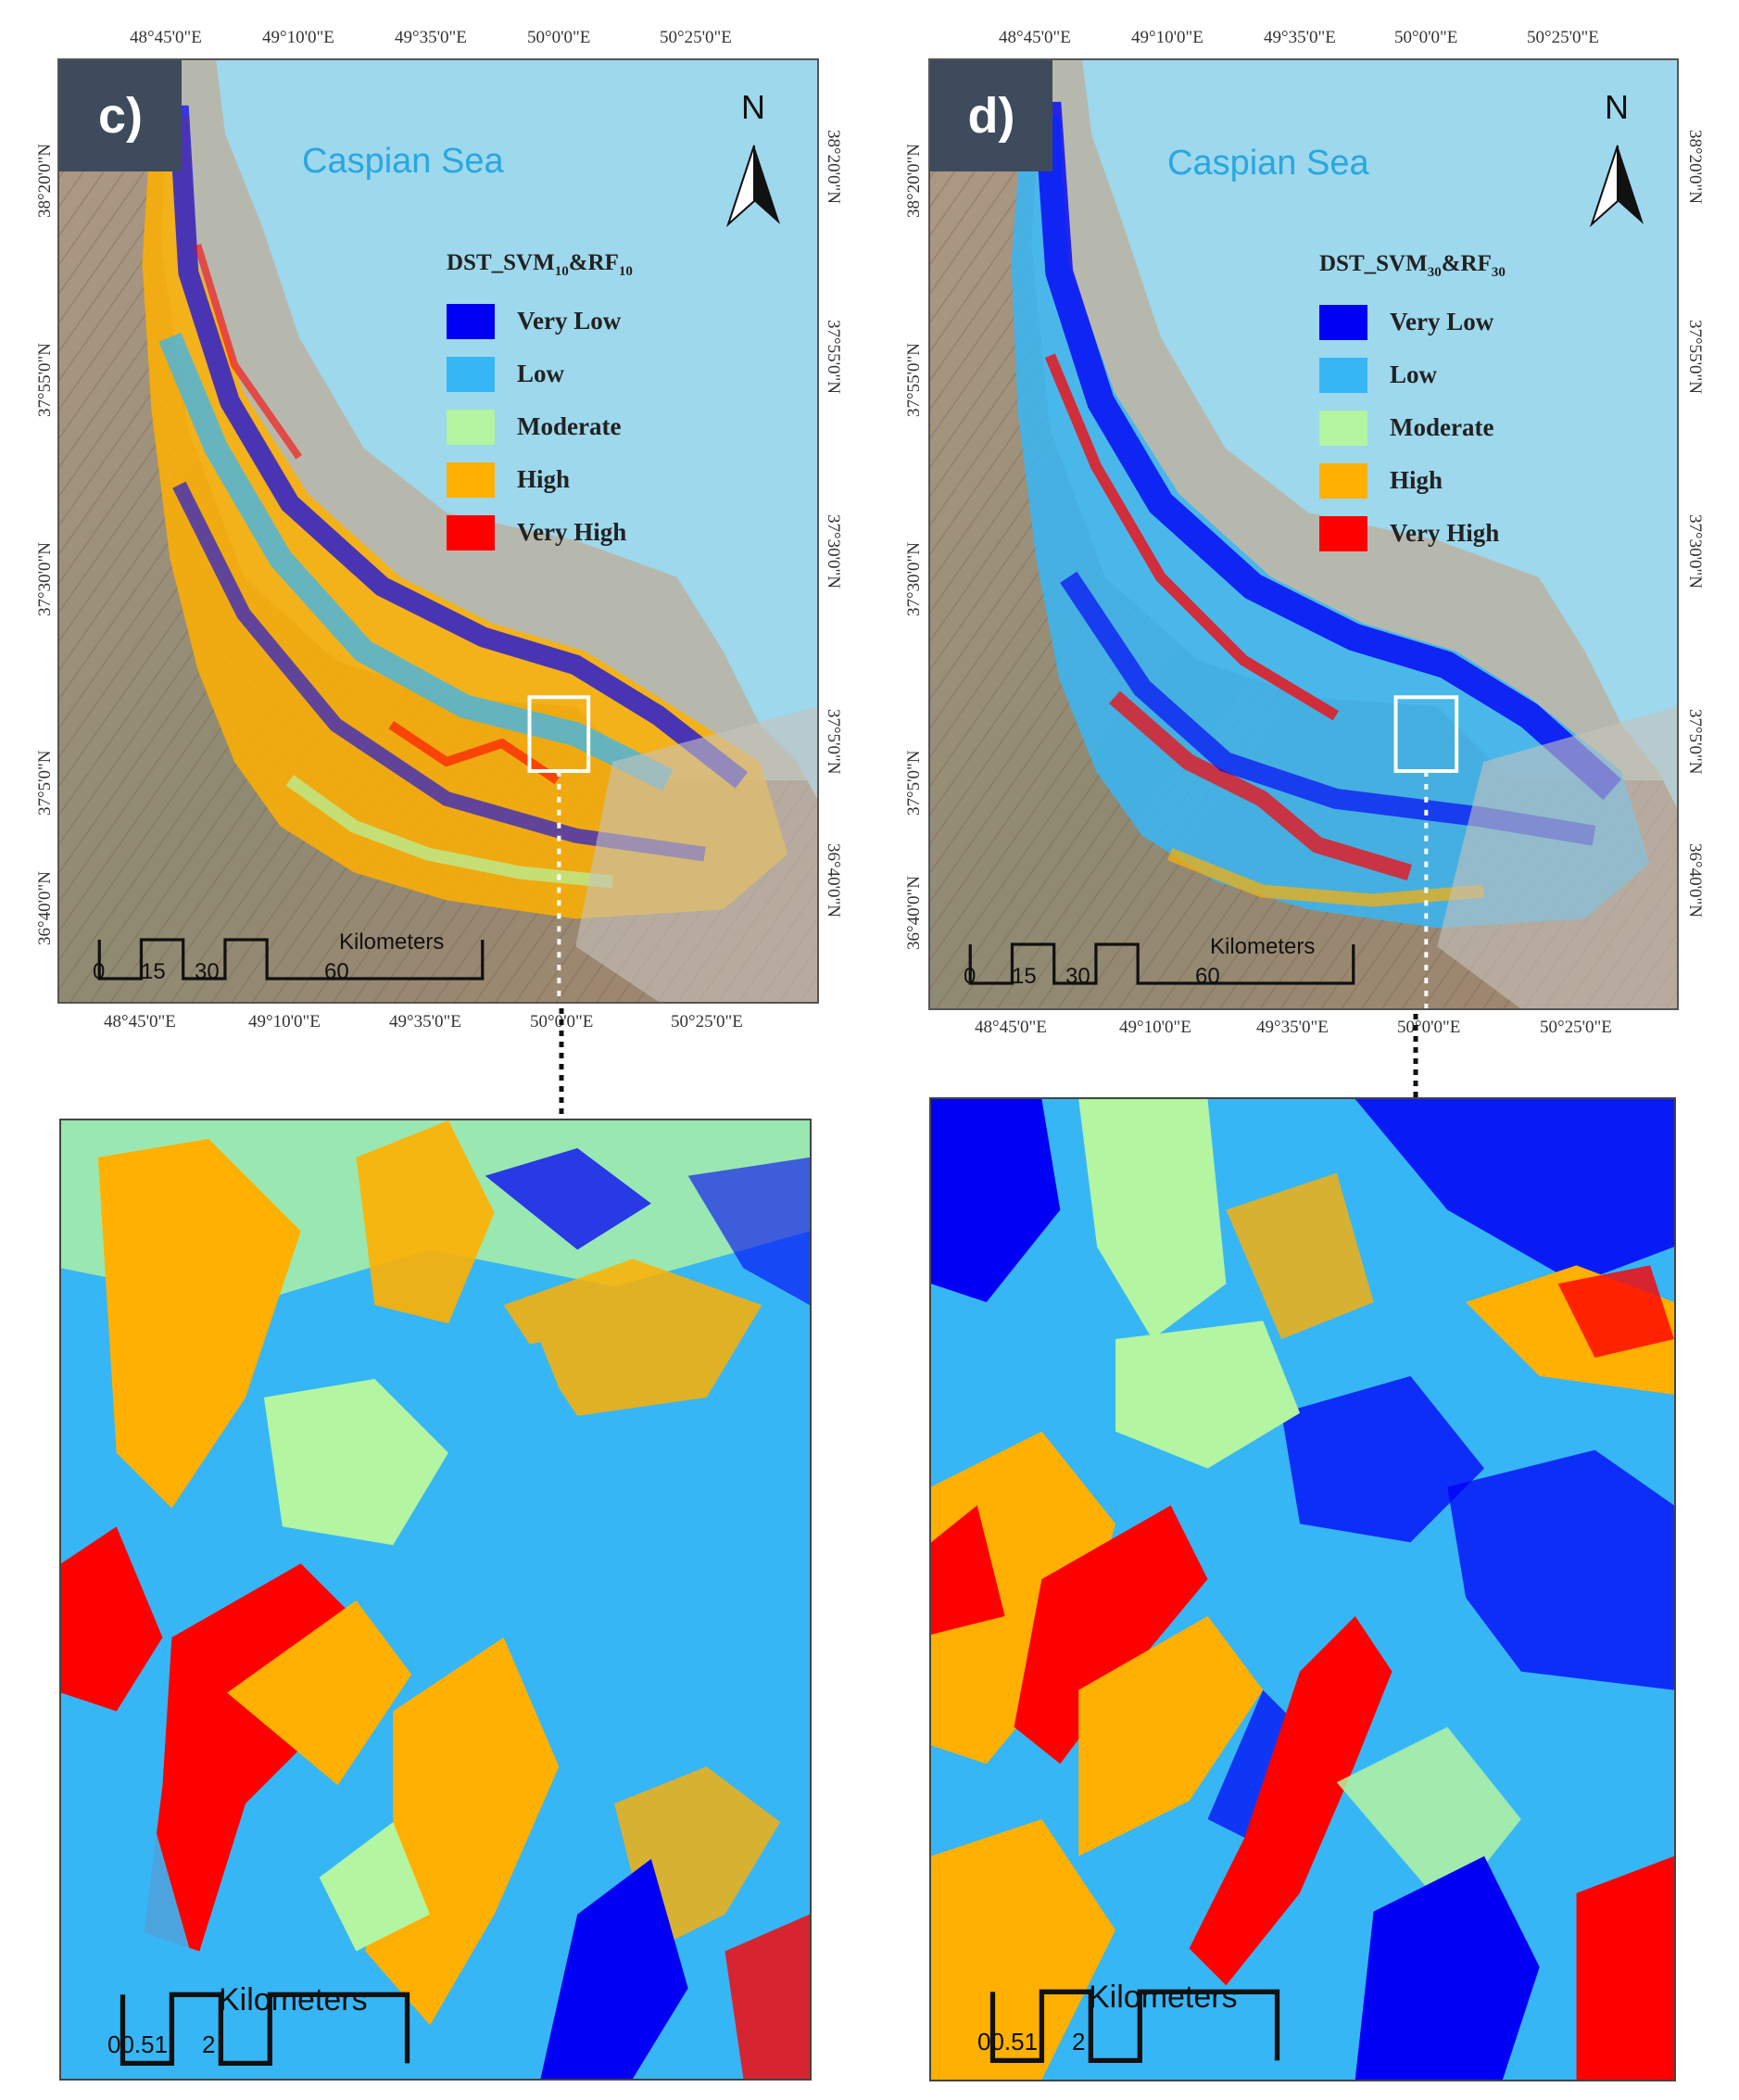 This screenshot has width=1739, height=2100. I want to click on panel-label: c), so click(121, 115).